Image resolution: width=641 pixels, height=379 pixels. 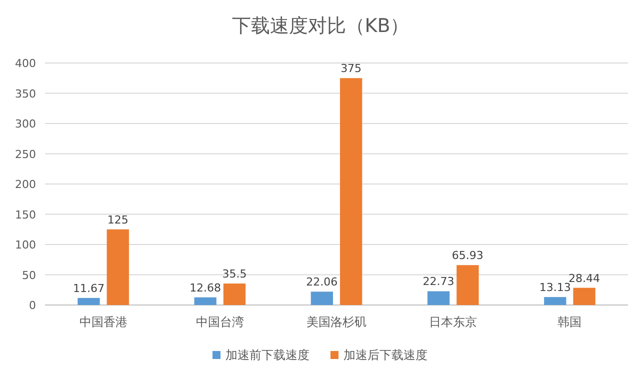 I want to click on y-tick-label: 50, so click(x=29, y=275).